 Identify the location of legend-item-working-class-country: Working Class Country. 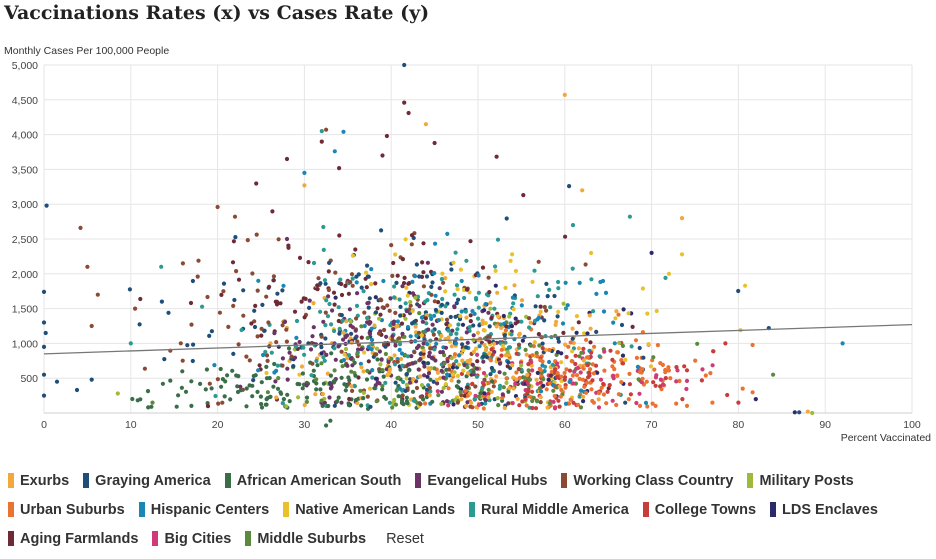
(647, 481).